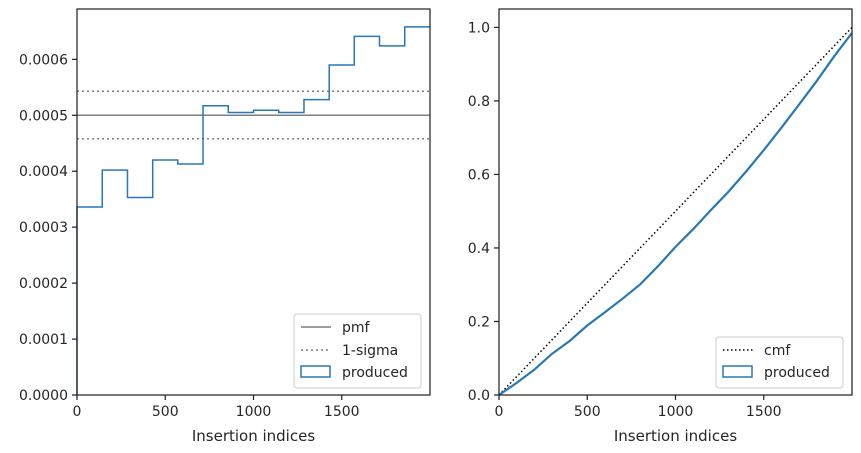  I want to click on cmf-x-tick-label: 1000, so click(676, 412).